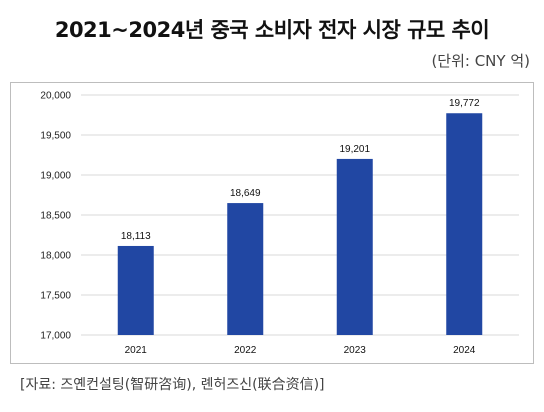  What do you see at coordinates (55, 216) in the screenshot?
I see `y-tick-label: 18,500` at bounding box center [55, 216].